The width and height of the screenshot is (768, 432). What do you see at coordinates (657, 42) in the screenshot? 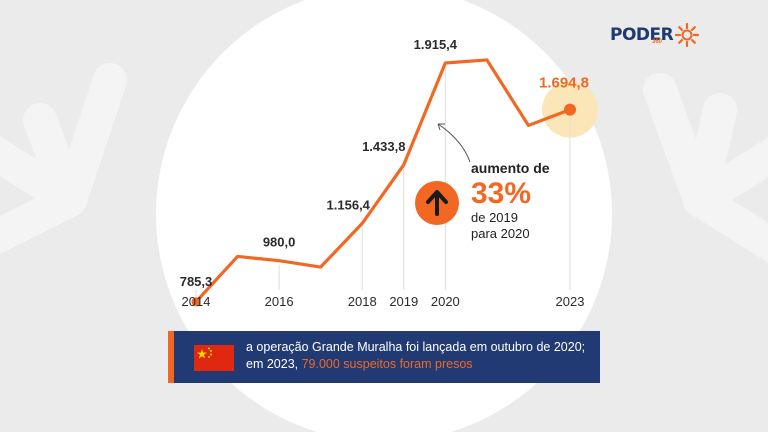
I see `logo-number: 360` at bounding box center [657, 42].